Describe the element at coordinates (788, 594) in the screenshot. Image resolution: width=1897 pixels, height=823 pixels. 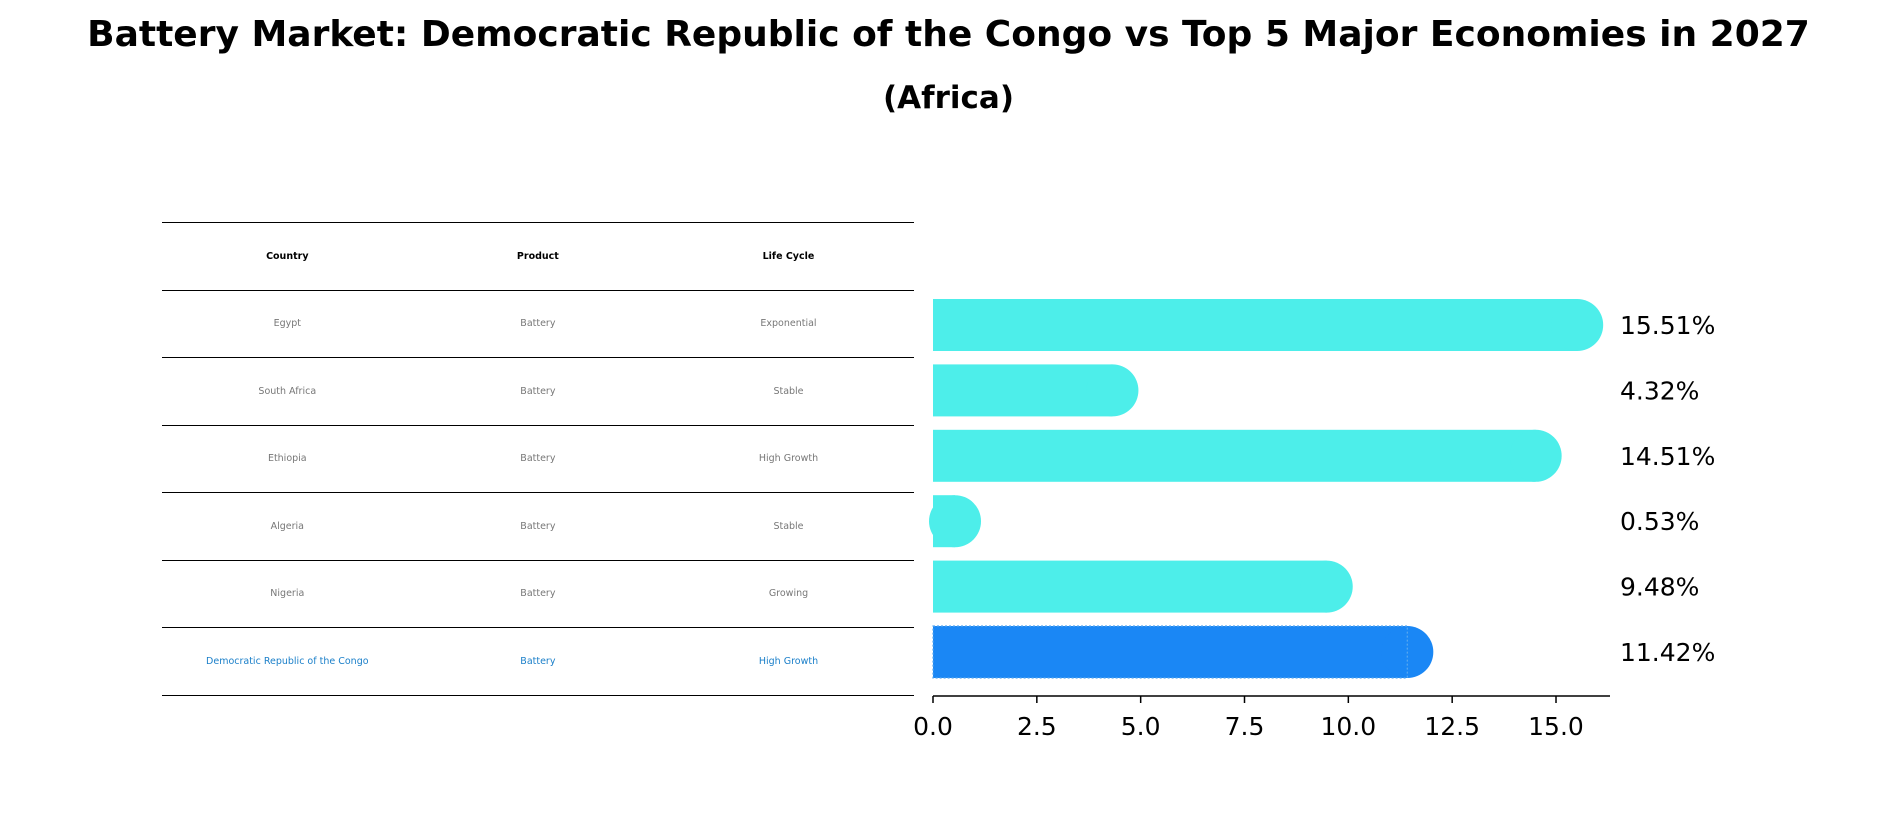
I see `life-cycle-cell: Growing` at that location.